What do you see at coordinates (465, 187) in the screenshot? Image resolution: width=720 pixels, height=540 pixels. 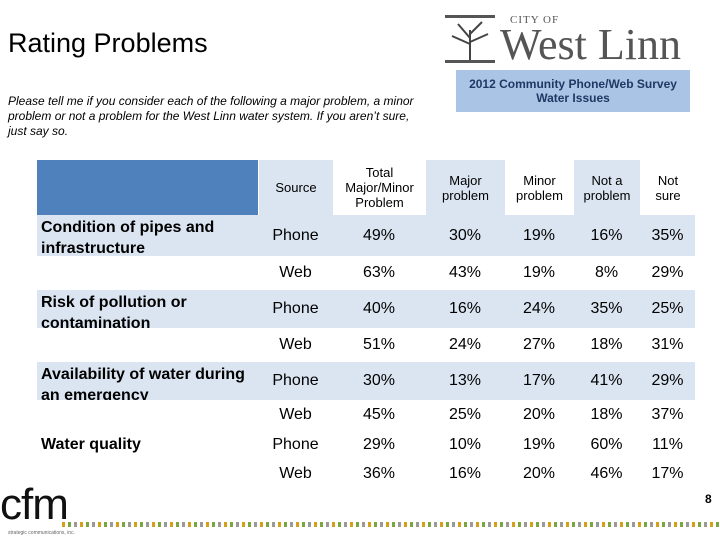 I see `column-header: Major problem` at bounding box center [465, 187].